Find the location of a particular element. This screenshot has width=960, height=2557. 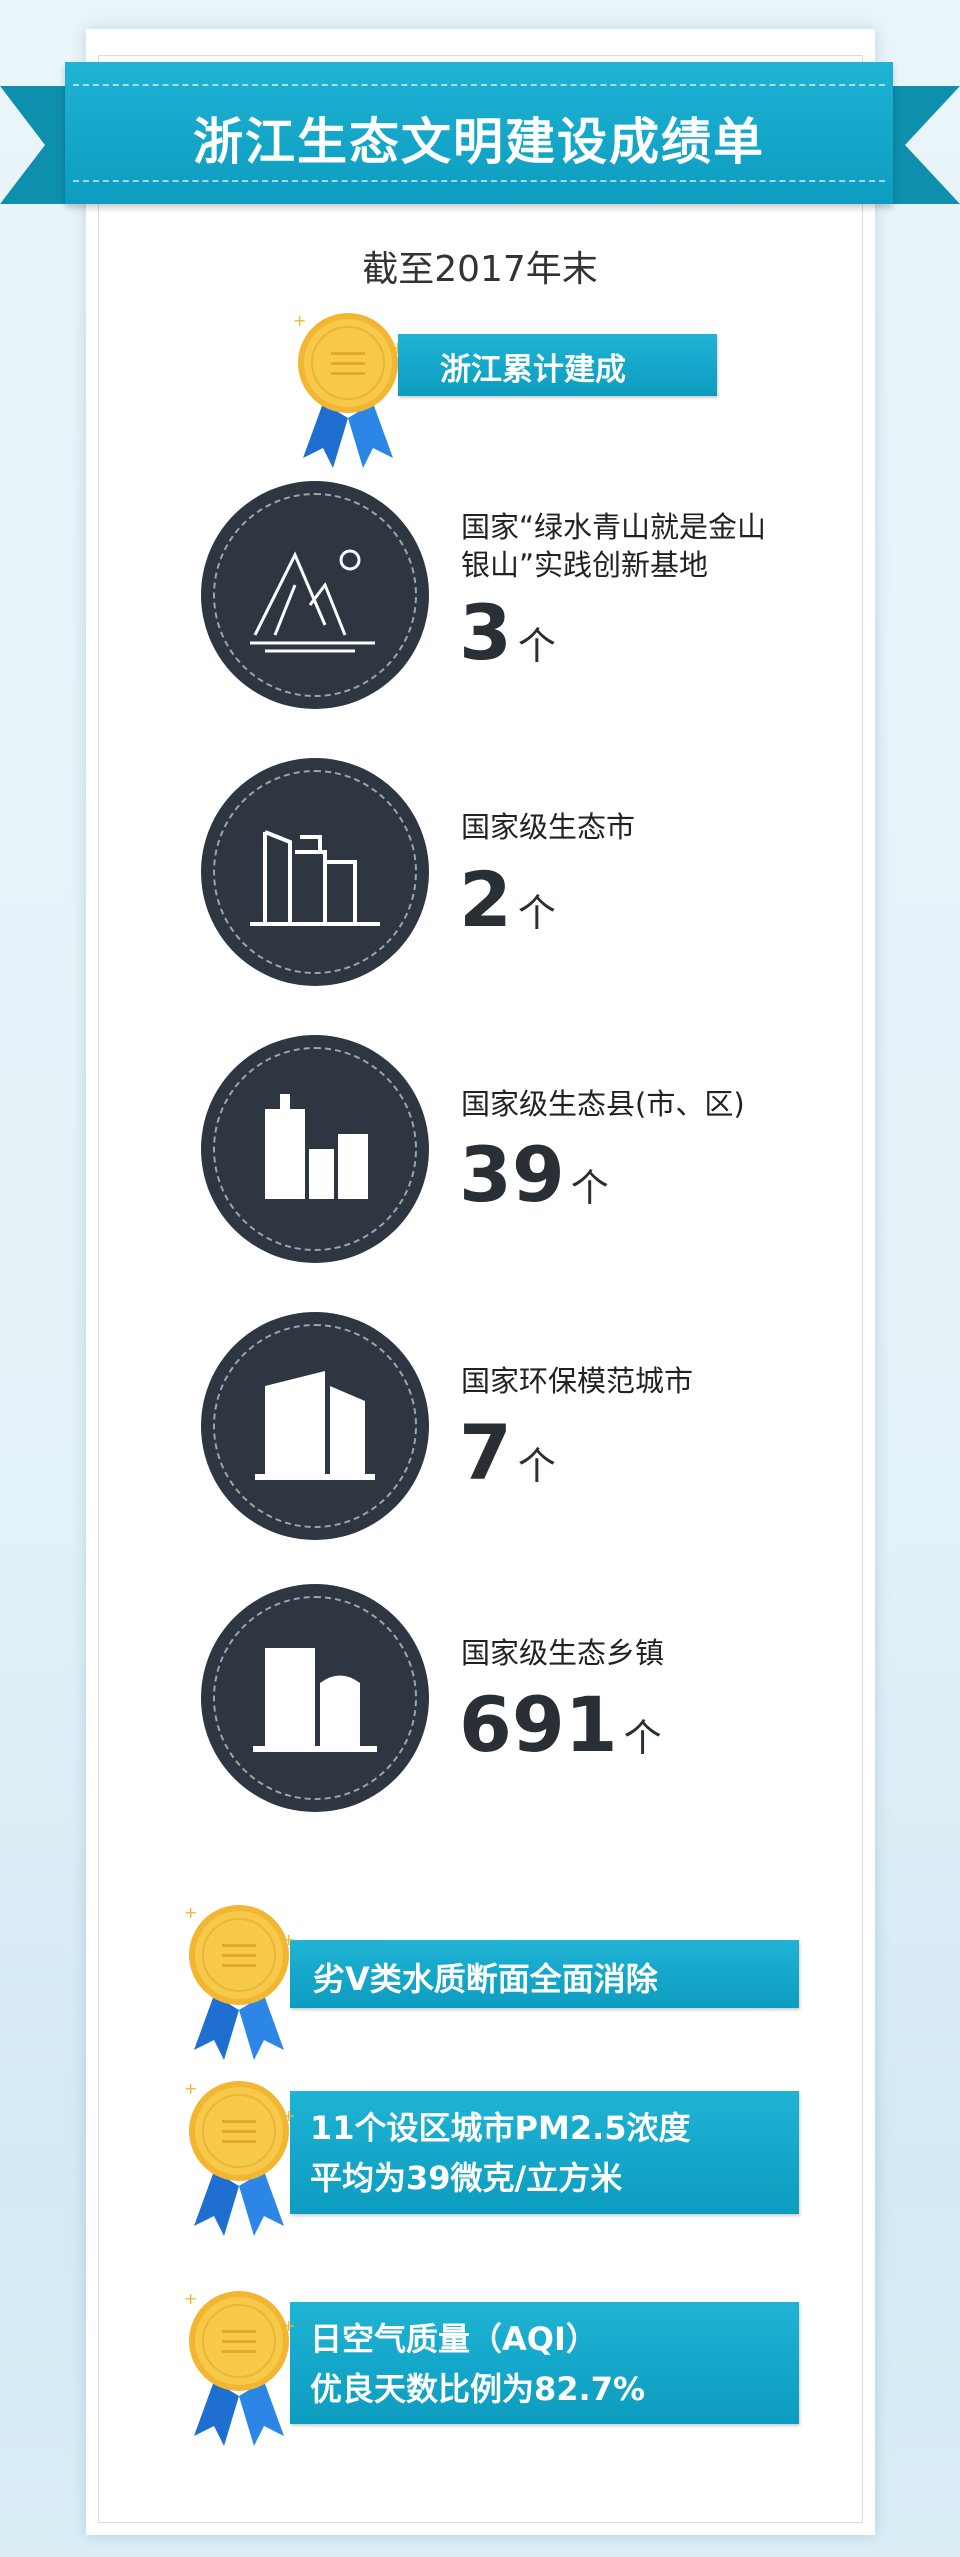

section-label: 浙江累计建成 is located at coordinates (557, 365).